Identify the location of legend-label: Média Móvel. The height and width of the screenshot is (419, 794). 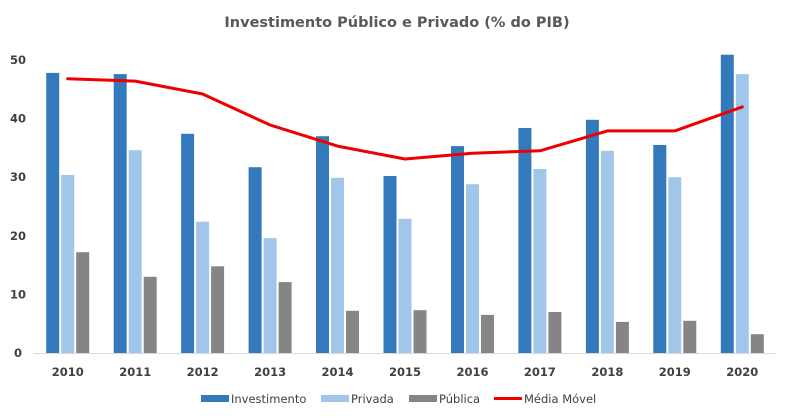
(560, 399).